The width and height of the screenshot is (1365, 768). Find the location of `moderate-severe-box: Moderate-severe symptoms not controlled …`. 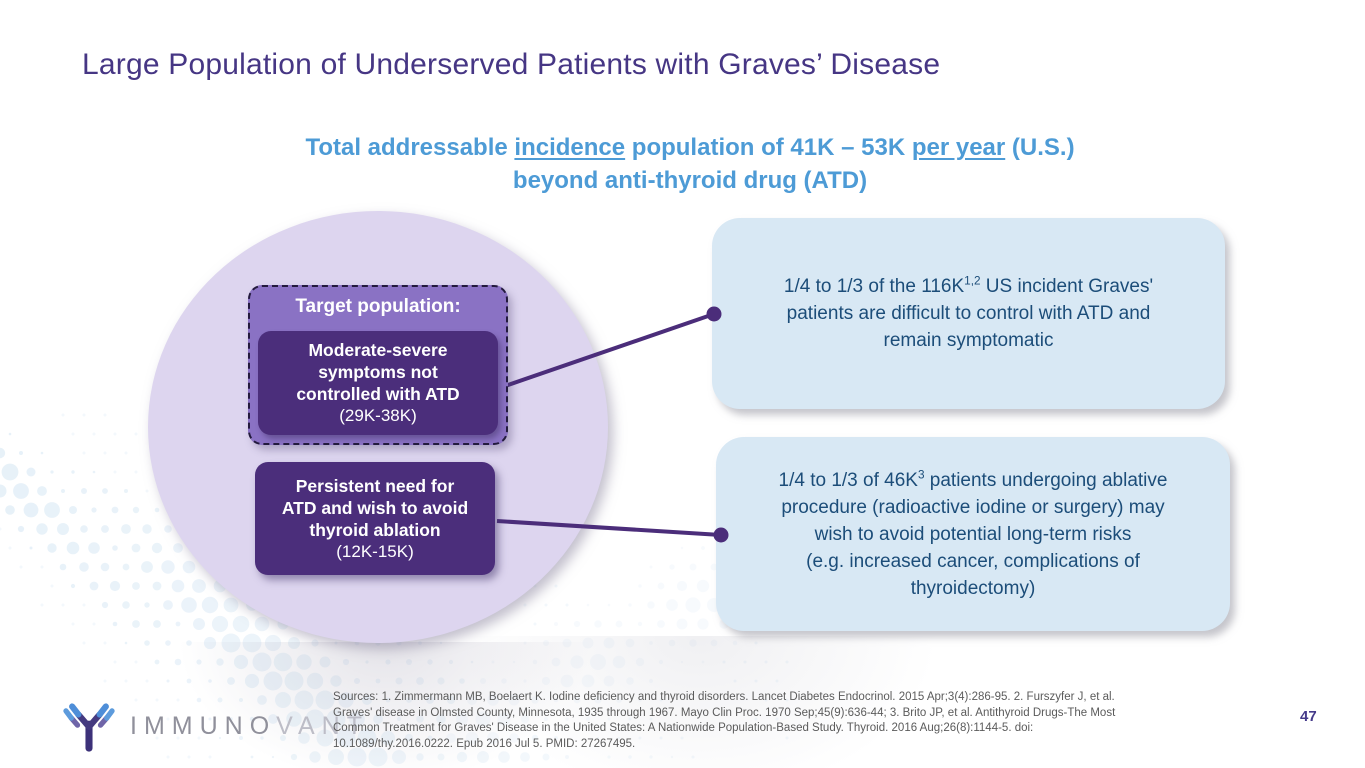

moderate-severe-box: Moderate-severe symptoms not controlled … is located at coordinates (378, 383).